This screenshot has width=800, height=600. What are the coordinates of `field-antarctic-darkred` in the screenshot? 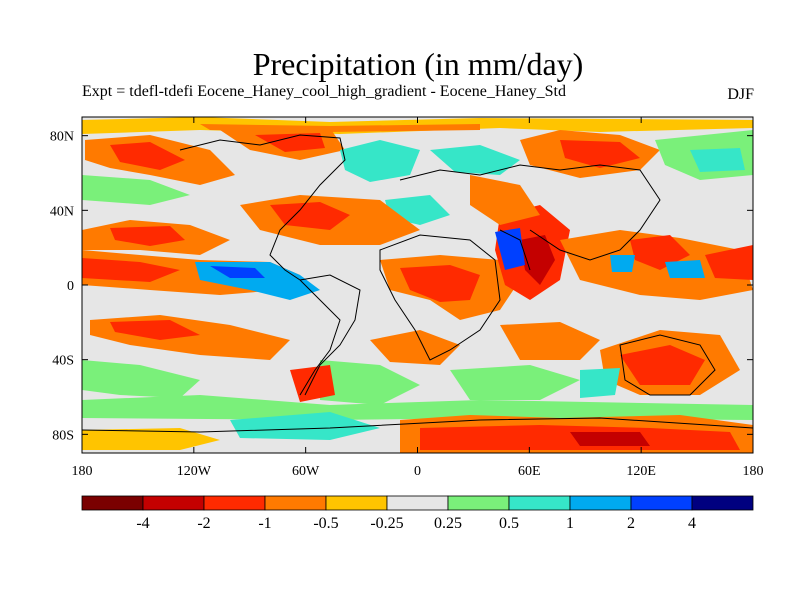 It's located at (610, 439).